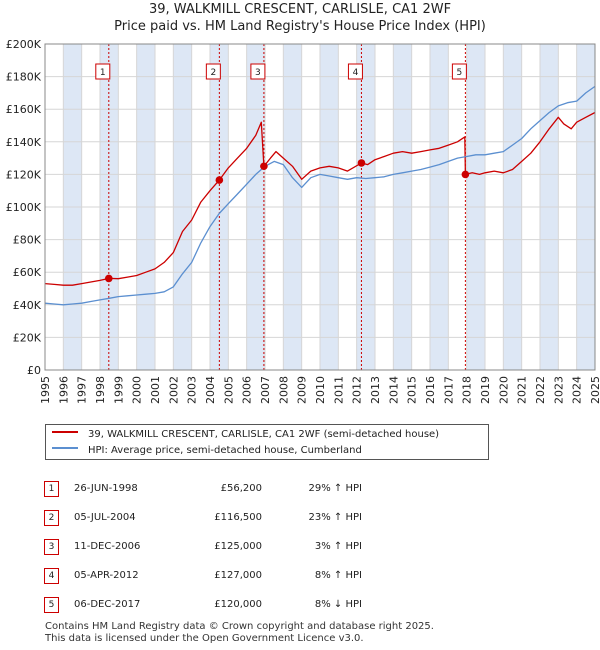 This screenshot has width=600, height=650. Describe the element at coordinates (375, 390) in the screenshot. I see `x-tick-label: 2013` at that location.